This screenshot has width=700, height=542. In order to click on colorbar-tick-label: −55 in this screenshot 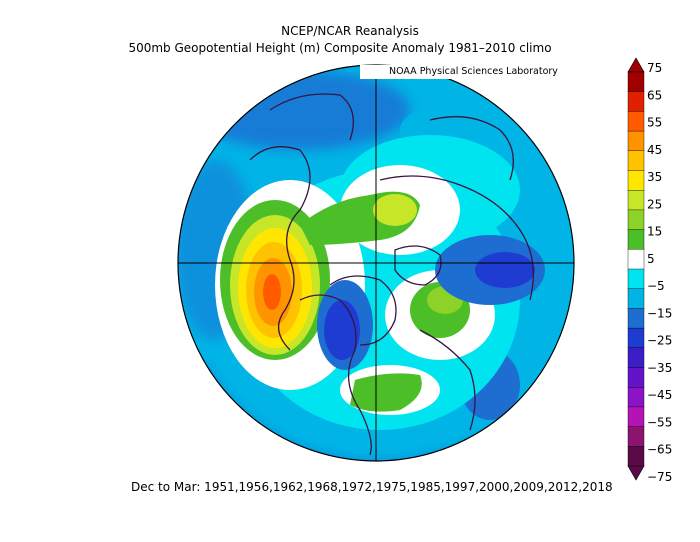, I will do `click(659, 422)`.